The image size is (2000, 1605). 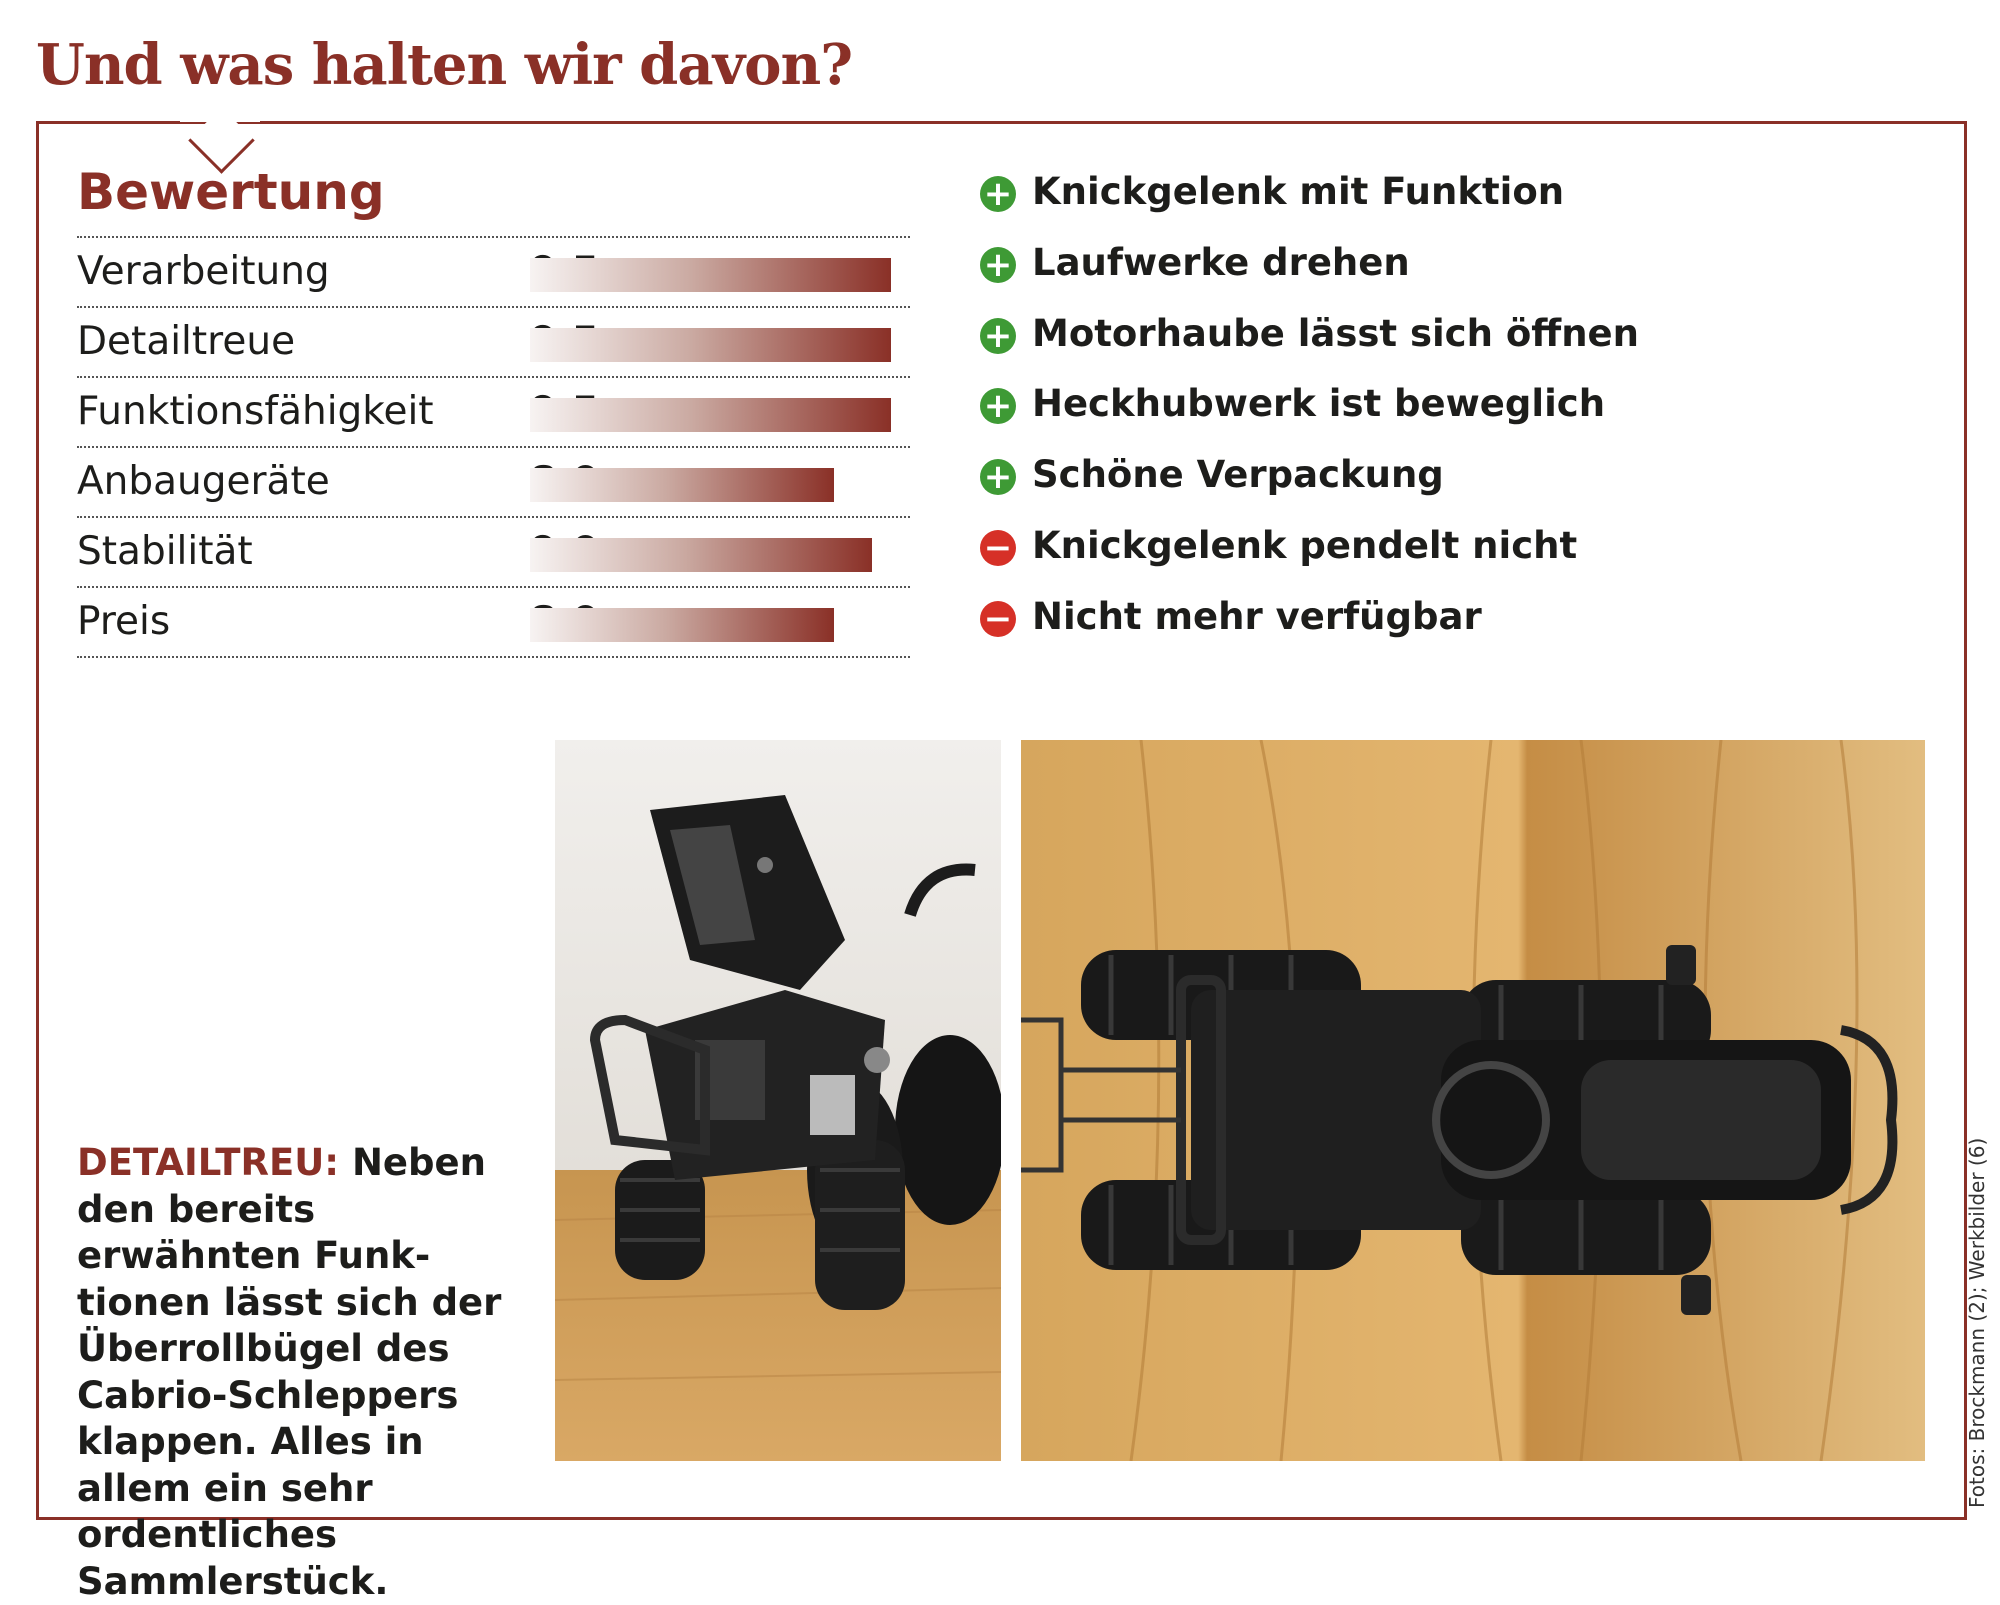 I want to click on caption-lead: DETAILTREU:, so click(x=208, y=1162).